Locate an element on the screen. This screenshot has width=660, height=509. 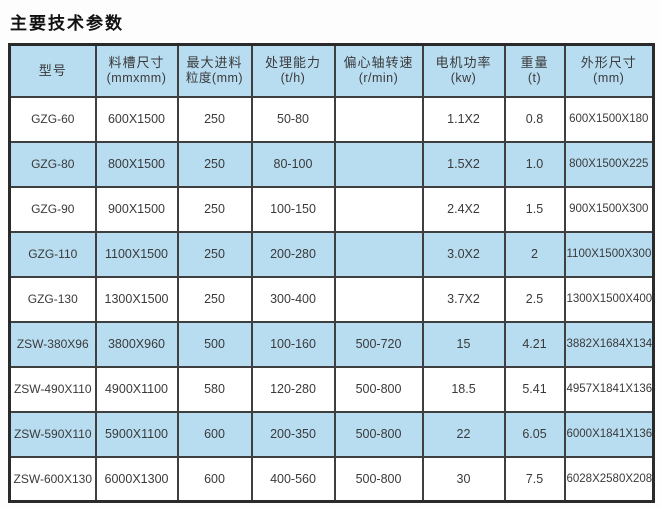
column-label: 处理能力 is located at coordinates (292, 62).